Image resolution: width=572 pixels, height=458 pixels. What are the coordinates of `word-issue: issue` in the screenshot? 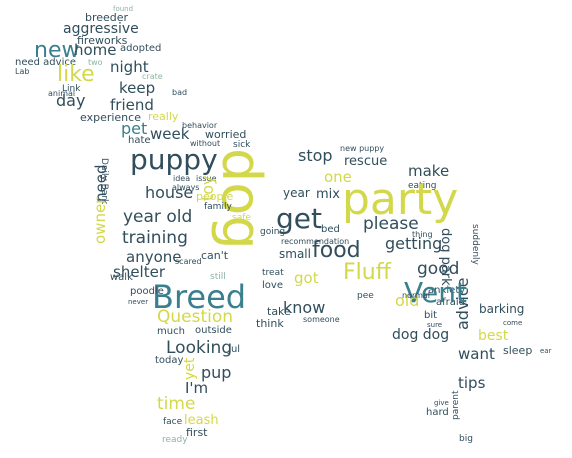 It's located at (206, 178).